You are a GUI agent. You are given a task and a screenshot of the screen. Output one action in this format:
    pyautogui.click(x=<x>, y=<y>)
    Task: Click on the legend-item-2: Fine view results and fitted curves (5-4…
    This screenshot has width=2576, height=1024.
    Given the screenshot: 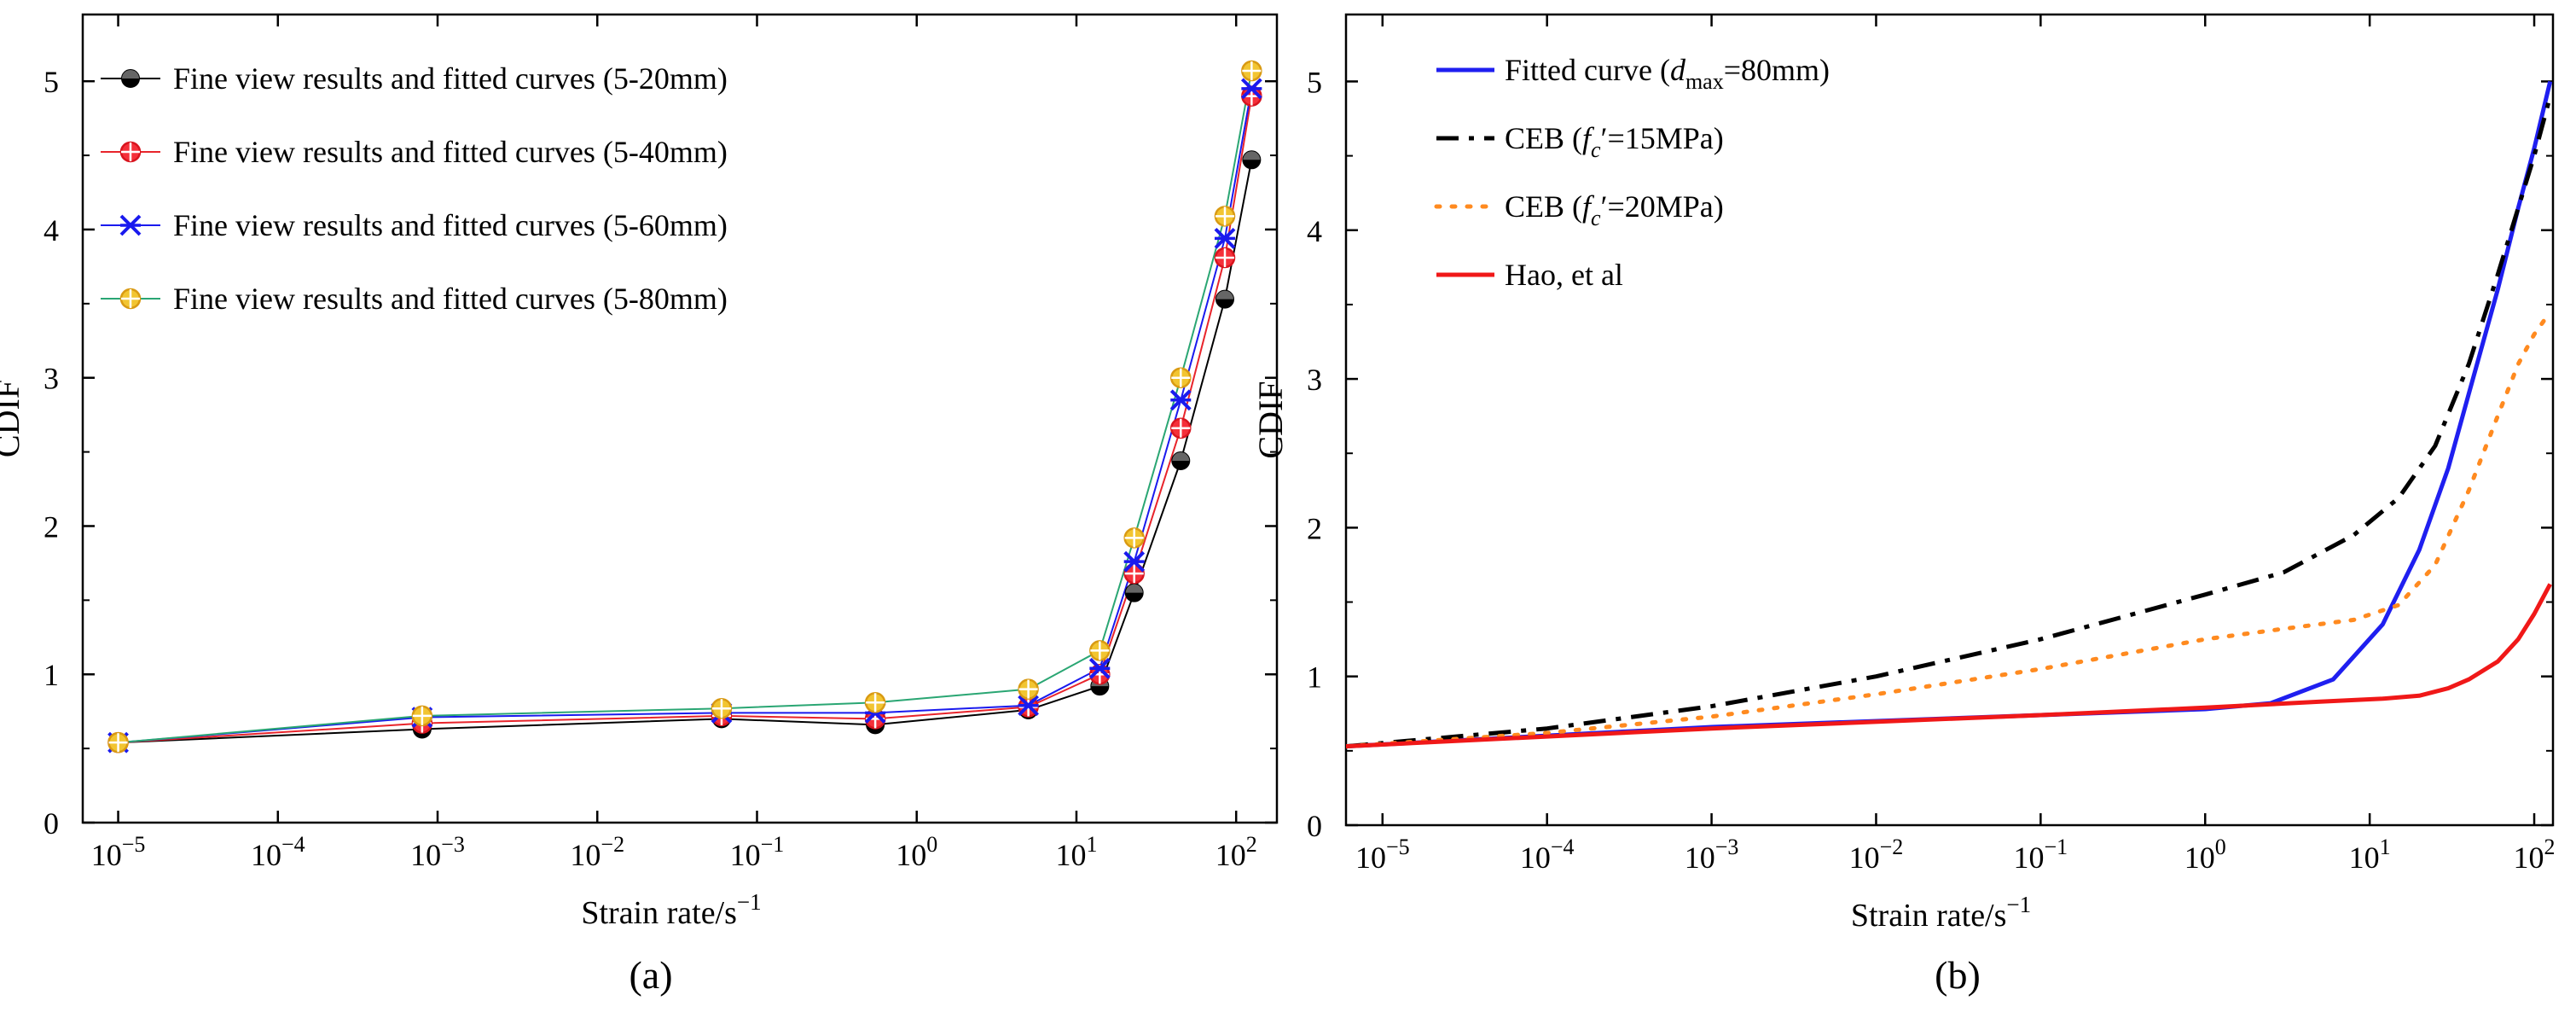 What is the action you would take?
    pyautogui.click(x=414, y=152)
    